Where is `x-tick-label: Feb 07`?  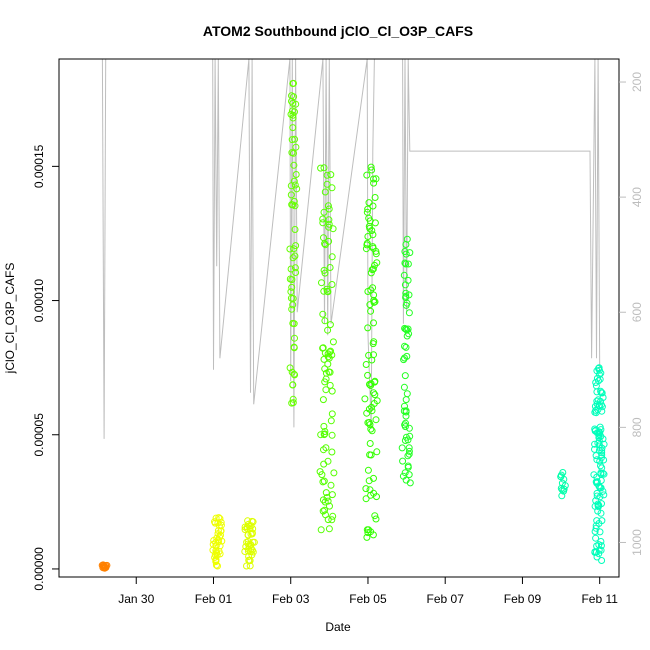 x-tick-label: Feb 07 is located at coordinates (446, 599).